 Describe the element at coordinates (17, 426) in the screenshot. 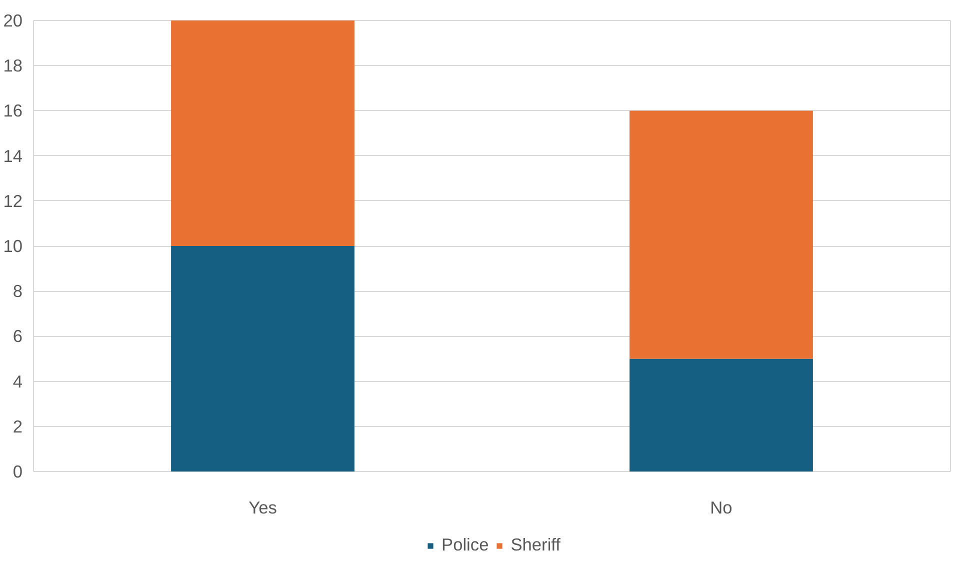

I see `y-tick-label: 2` at that location.